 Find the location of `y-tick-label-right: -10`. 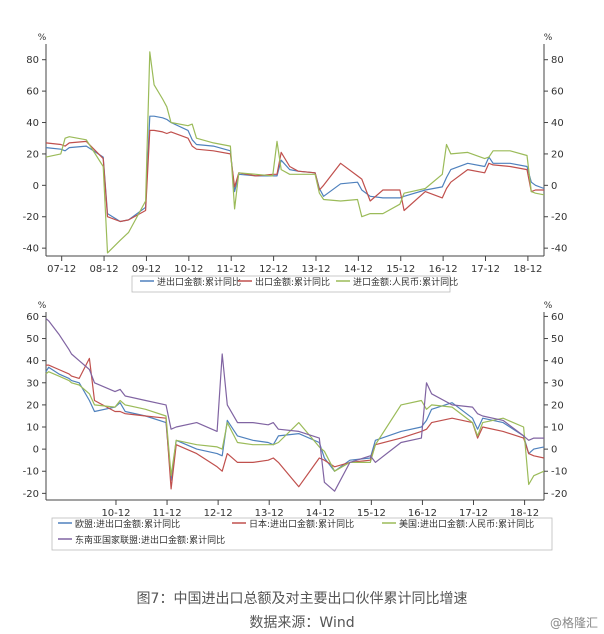

y-tick-label-right: -10 is located at coordinates (559, 472).